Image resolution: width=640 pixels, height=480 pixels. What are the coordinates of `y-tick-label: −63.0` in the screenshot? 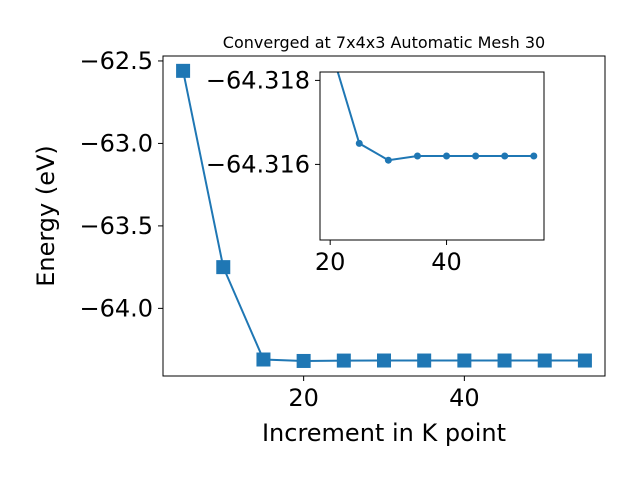 It's located at (116, 143).